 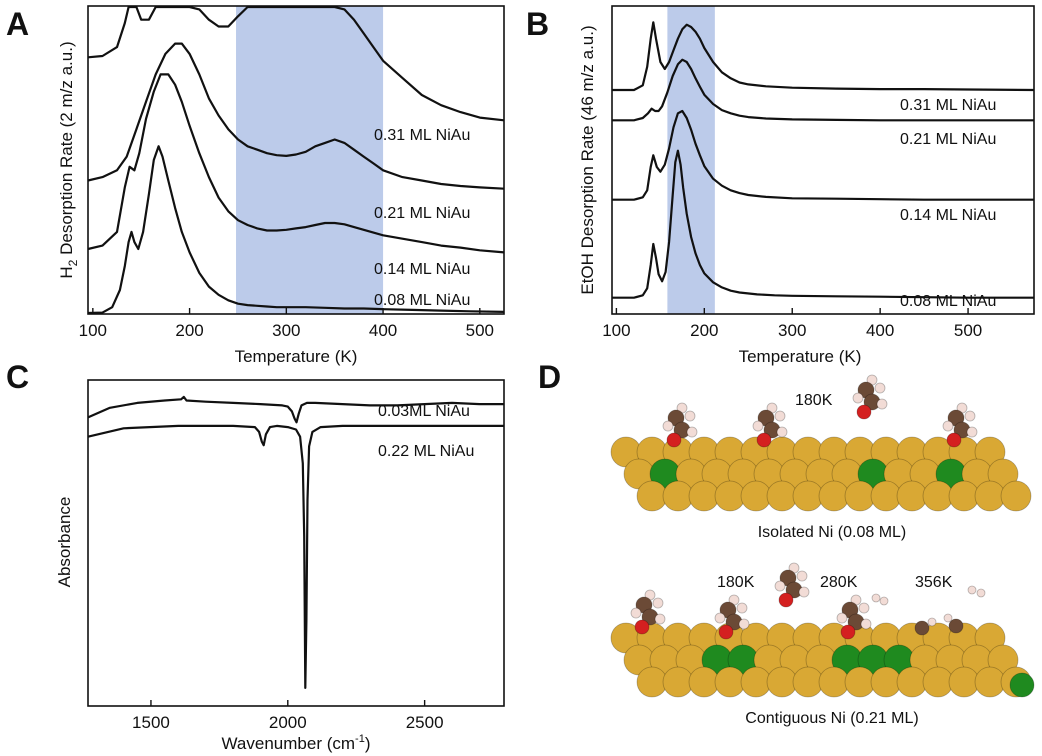 I want to click on xtick-label-c-2: 2500, so click(x=425, y=722).